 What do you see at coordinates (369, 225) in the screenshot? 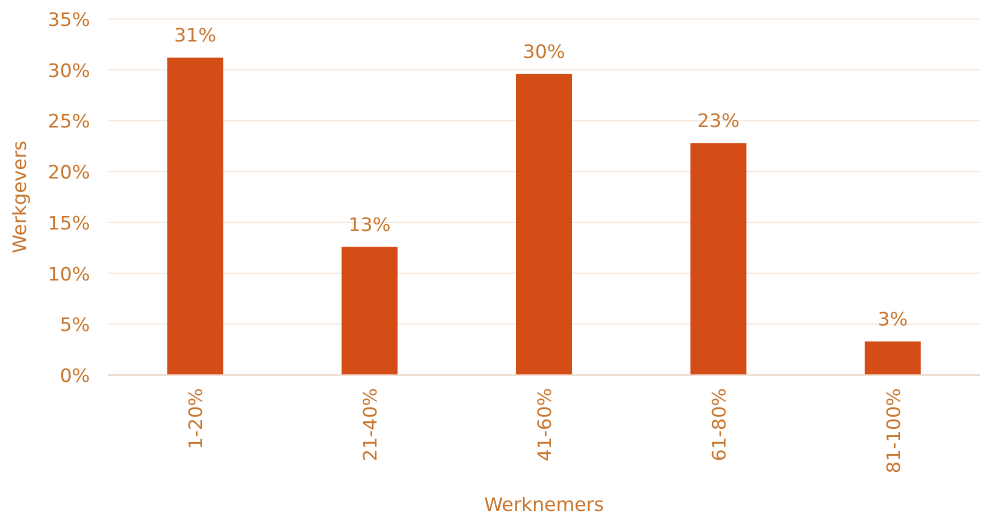
I see `data-label: 13%` at bounding box center [369, 225].